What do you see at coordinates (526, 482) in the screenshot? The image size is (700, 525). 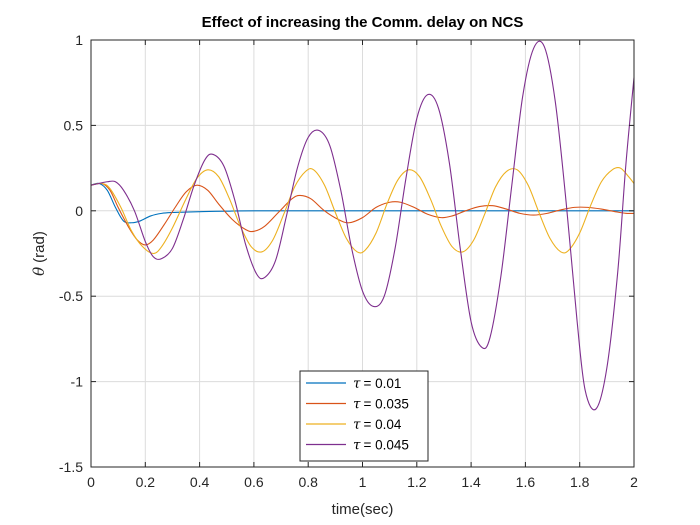 I see `x-tick-label: 1.6` at bounding box center [526, 482].